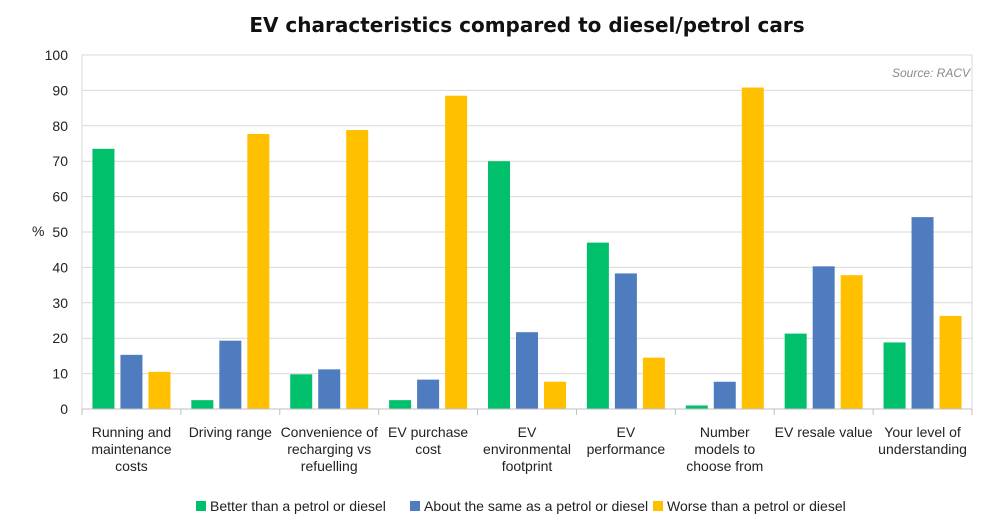 This screenshot has width=1000, height=526. I want to click on x-tick-label: Number models to choose from, so click(724, 449).